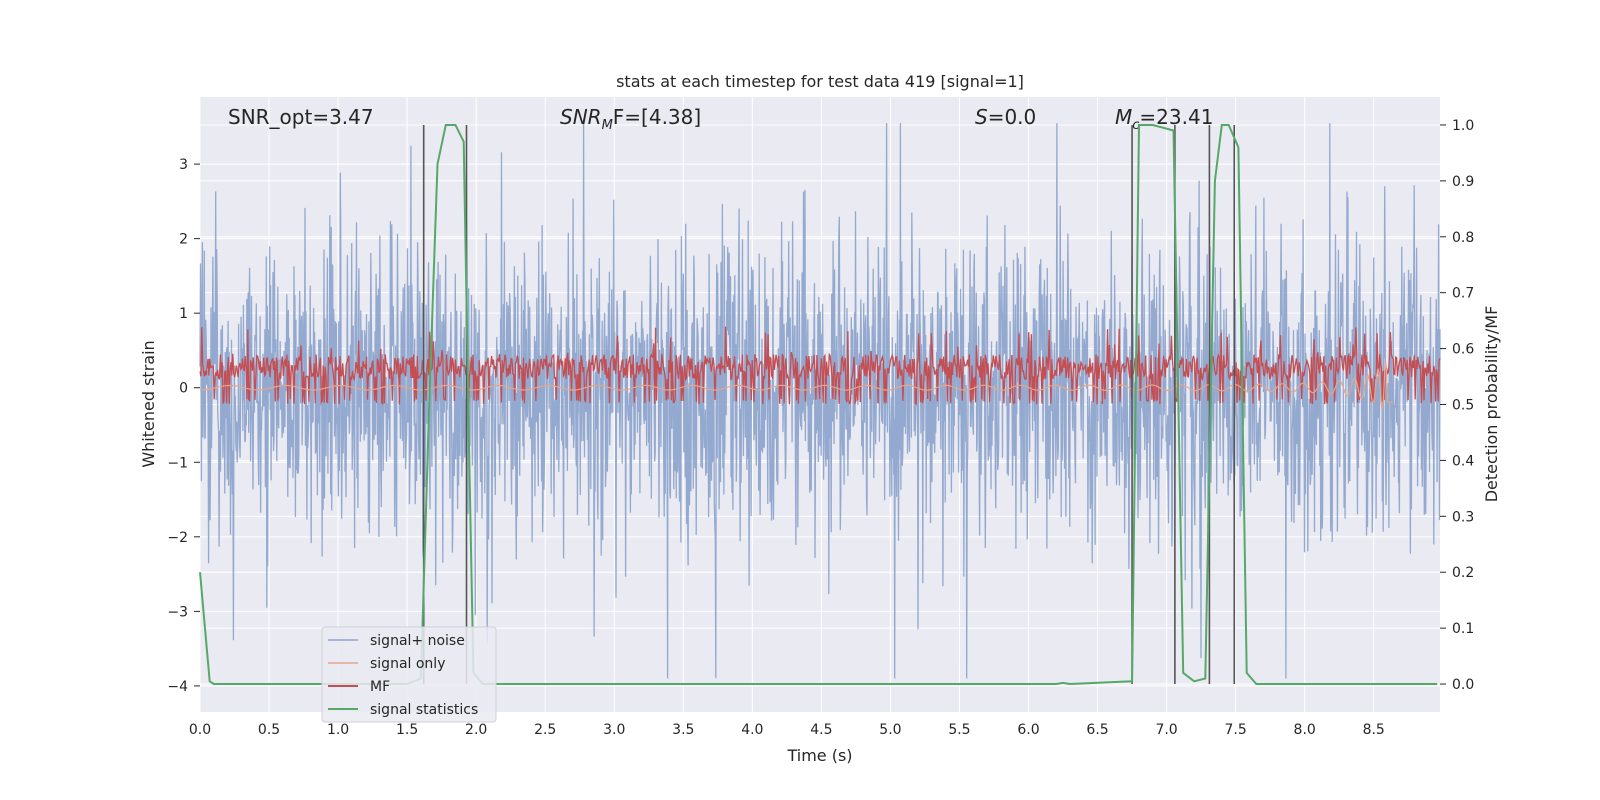 The height and width of the screenshot is (800, 1600). I want to click on y-right-tick-label: 0.7, so click(1463, 294).